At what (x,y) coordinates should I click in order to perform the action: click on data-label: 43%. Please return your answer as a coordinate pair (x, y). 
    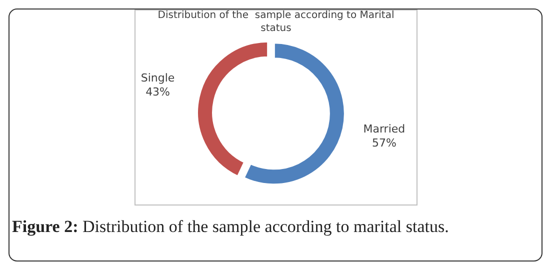
    Looking at the image, I should click on (158, 92).